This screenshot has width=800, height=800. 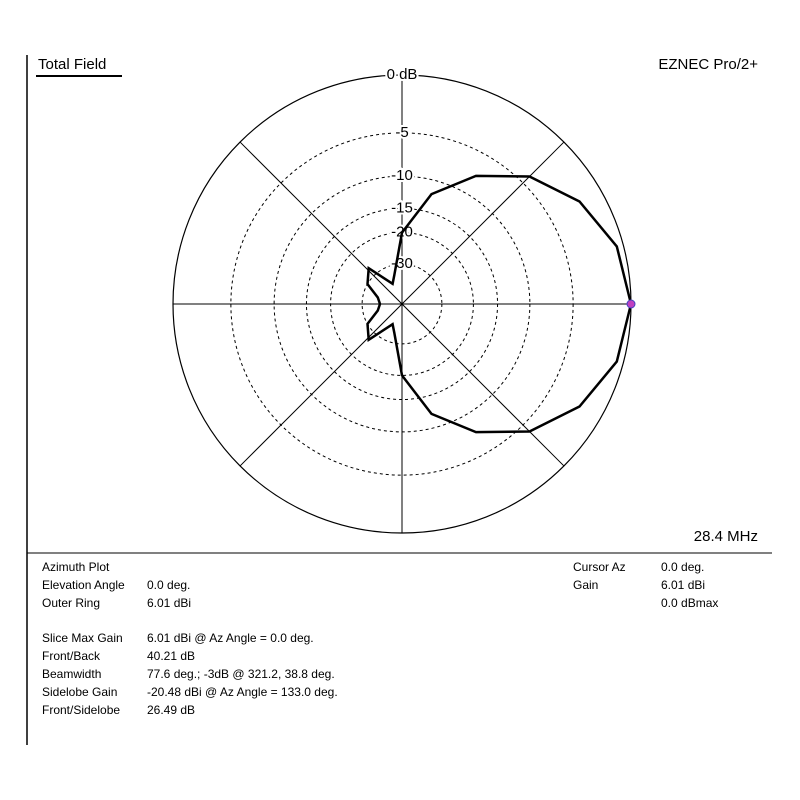 What do you see at coordinates (402, 175) in the screenshot?
I see `ring-label: -10` at bounding box center [402, 175].